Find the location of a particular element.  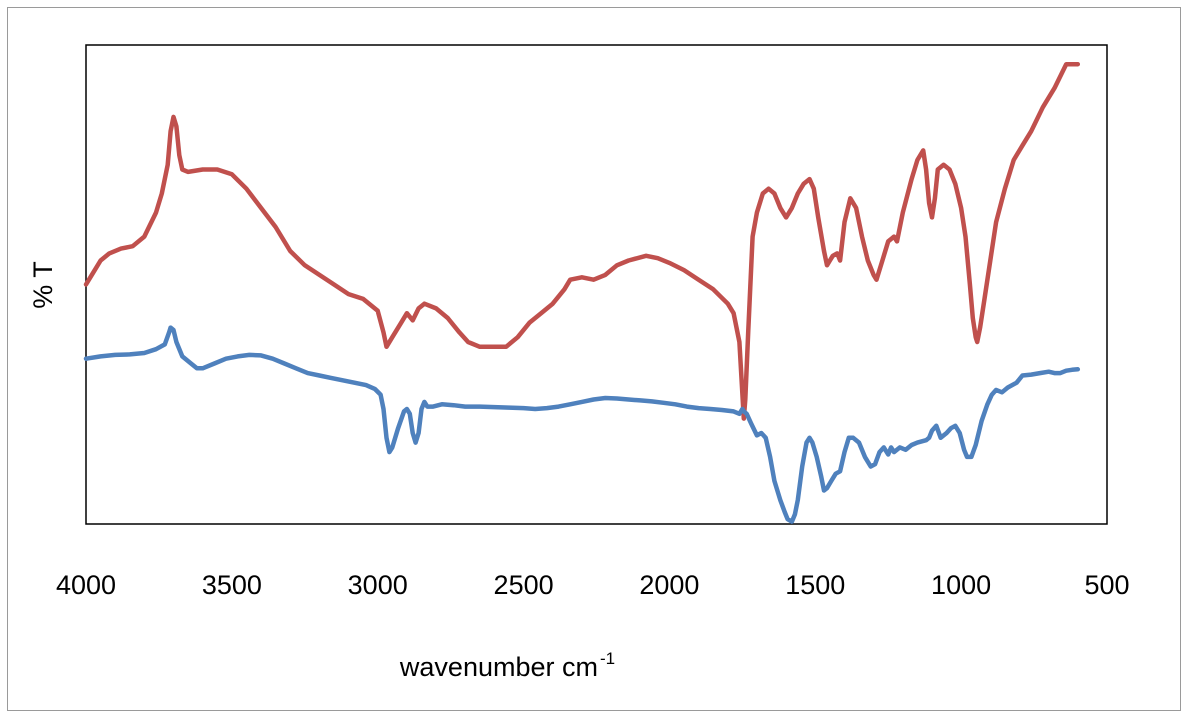

x-tick-label: 2000 is located at coordinates (669, 585).